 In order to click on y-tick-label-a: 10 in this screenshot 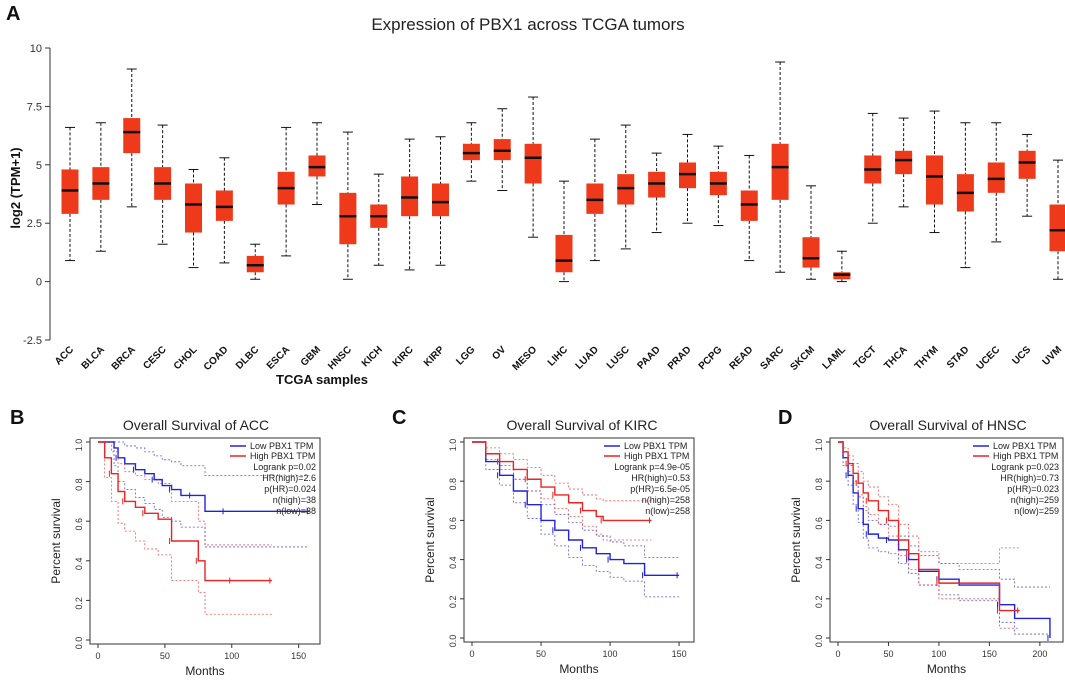, I will do `click(36, 49)`.